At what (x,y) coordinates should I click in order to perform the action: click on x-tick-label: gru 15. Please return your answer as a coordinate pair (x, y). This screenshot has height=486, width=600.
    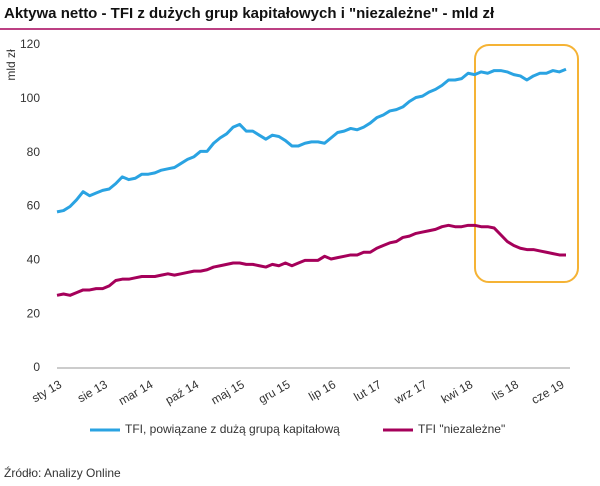
    Looking at the image, I should click on (274, 391).